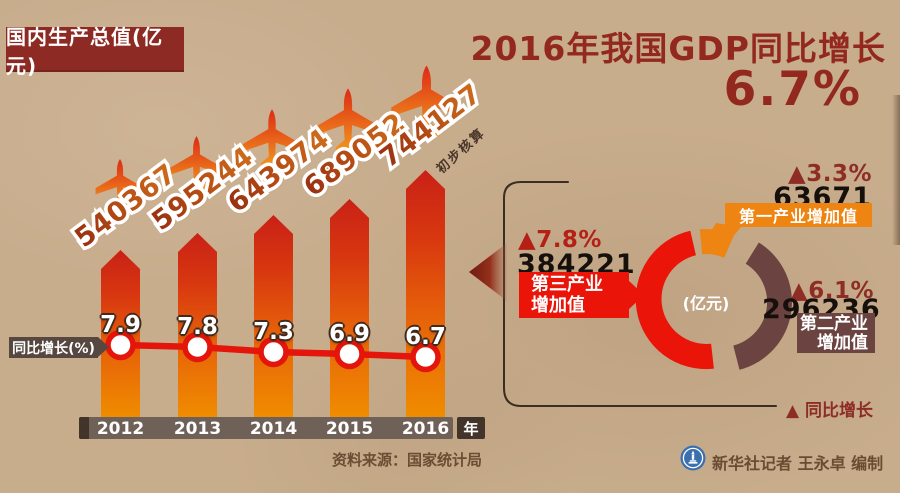  I want to click on data-source-text: 资料来源：国家统计局, so click(406, 460).